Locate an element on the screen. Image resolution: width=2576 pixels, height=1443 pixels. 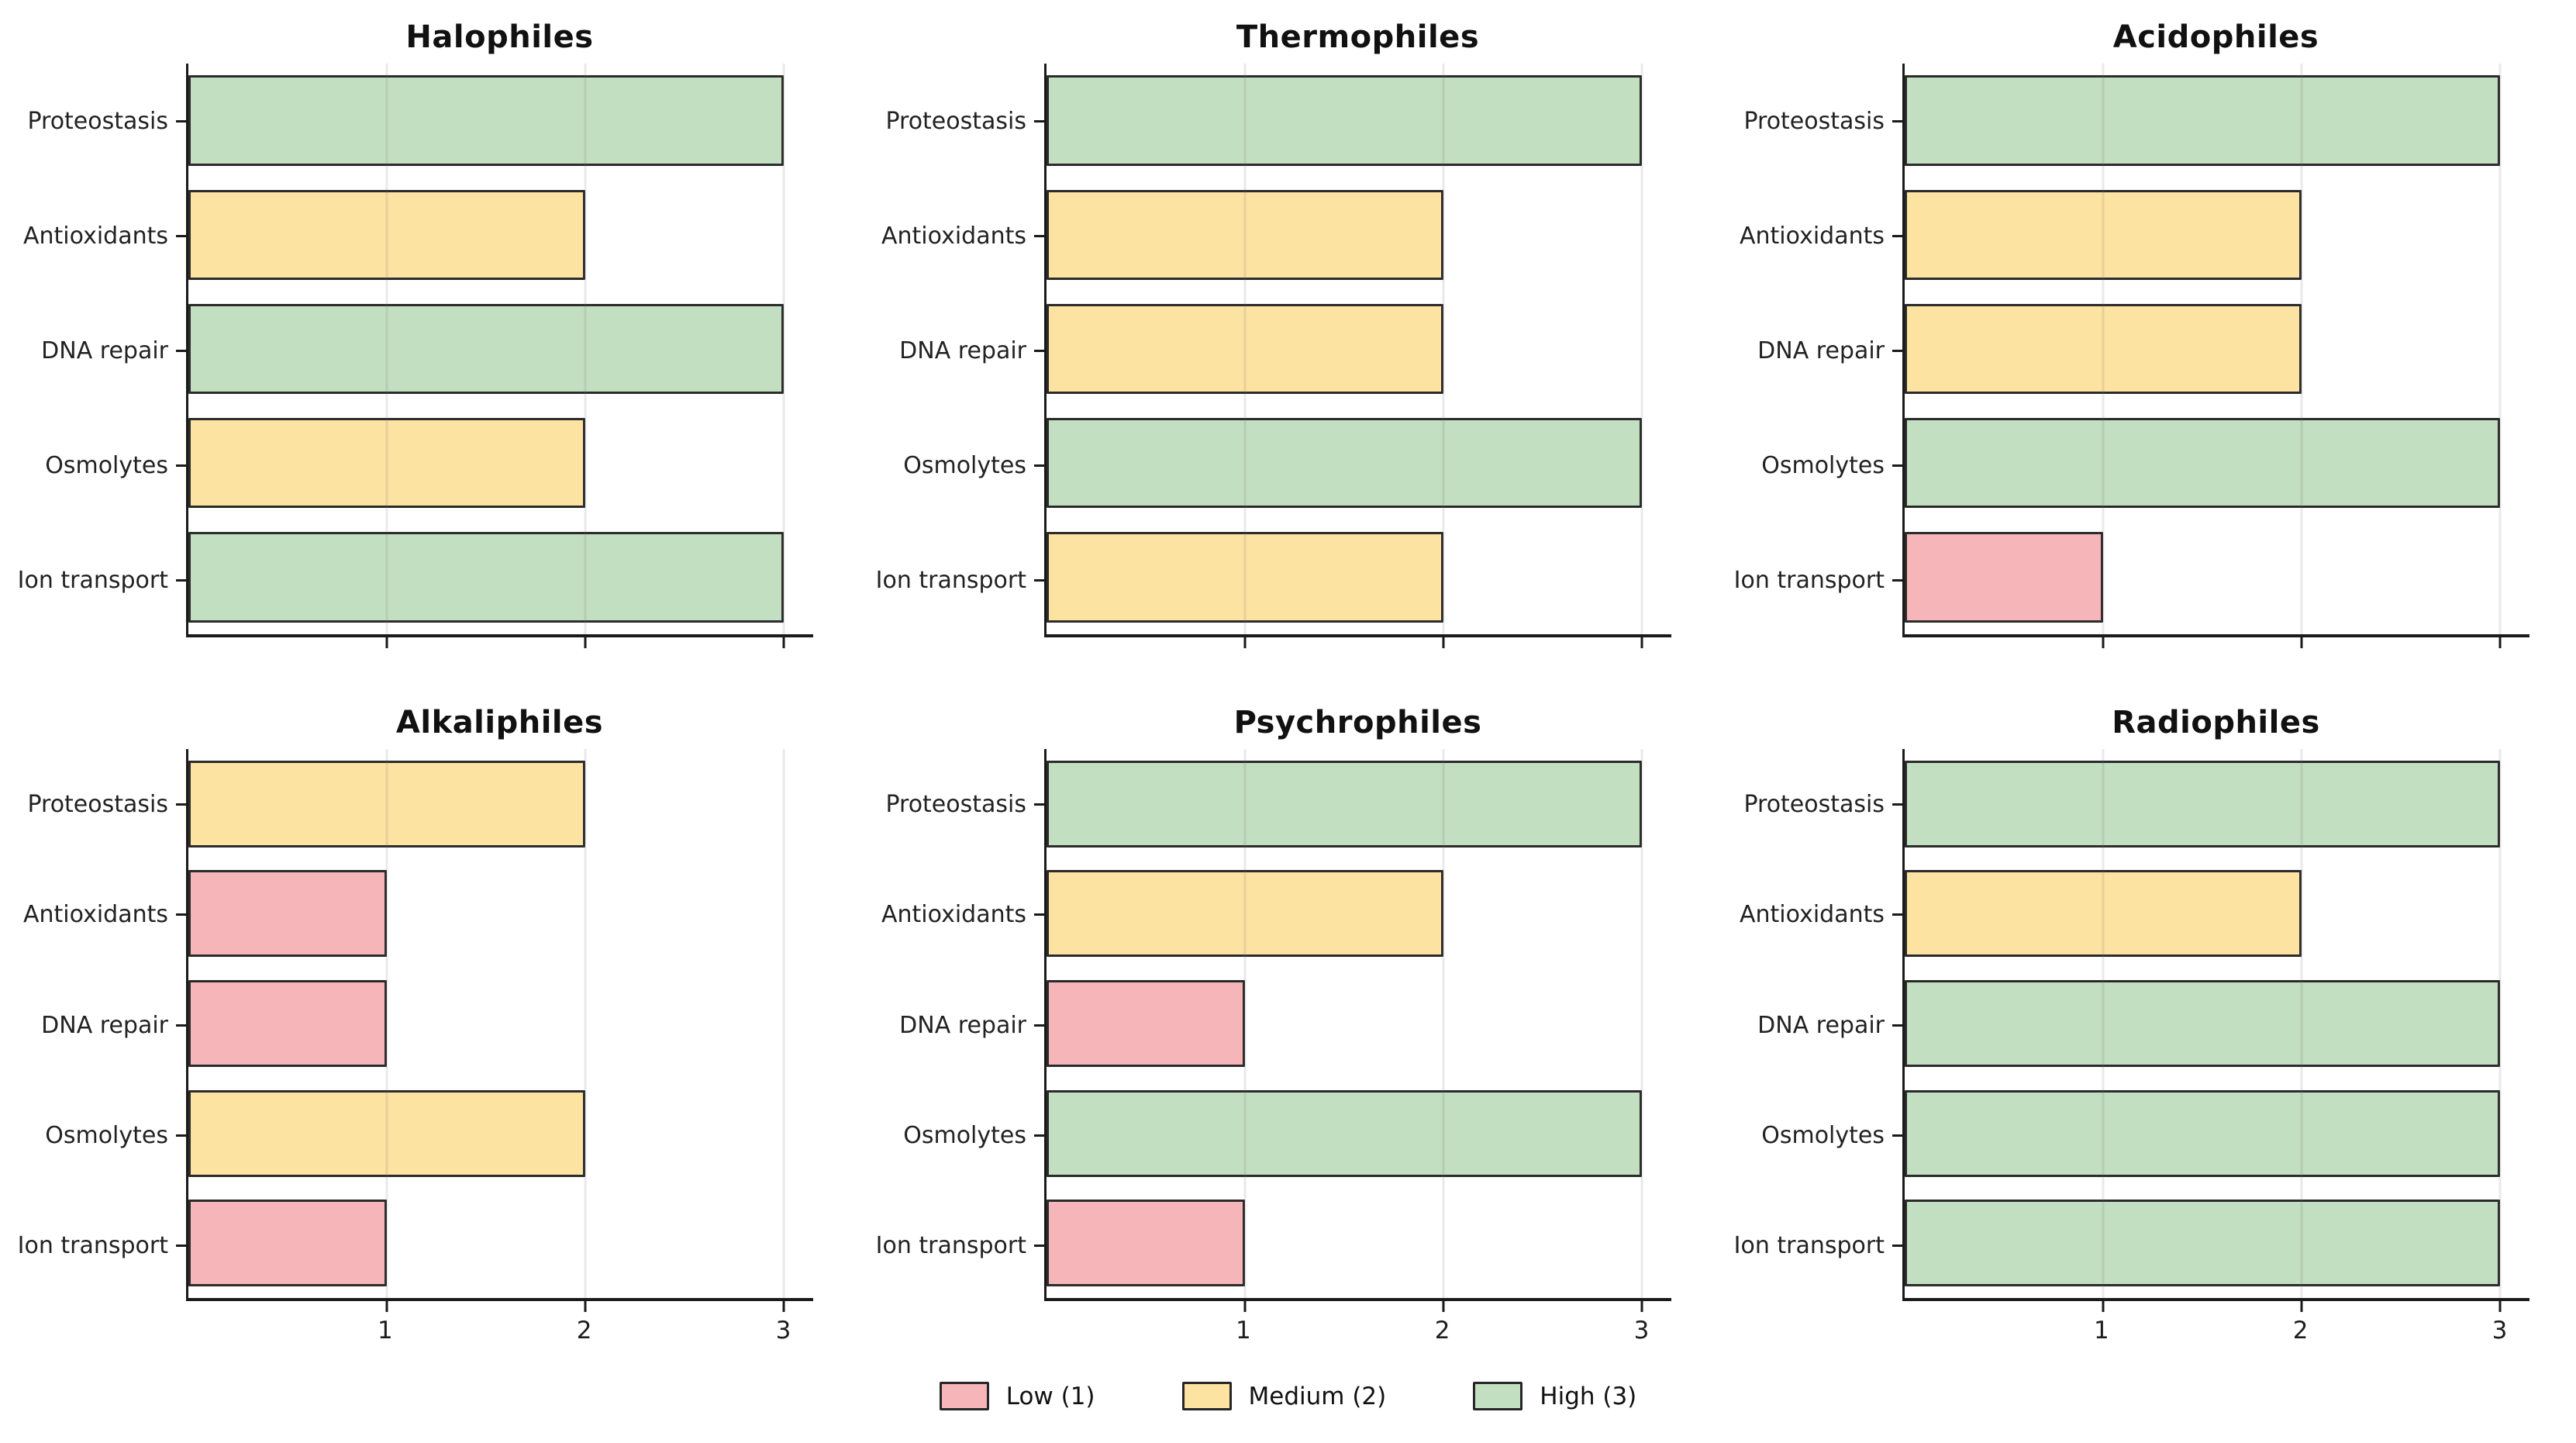
x-tick-label-1: 1 is located at coordinates (385, 1331).